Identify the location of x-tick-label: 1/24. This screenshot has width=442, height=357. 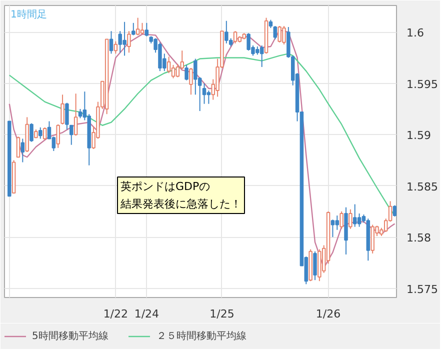
(147, 314).